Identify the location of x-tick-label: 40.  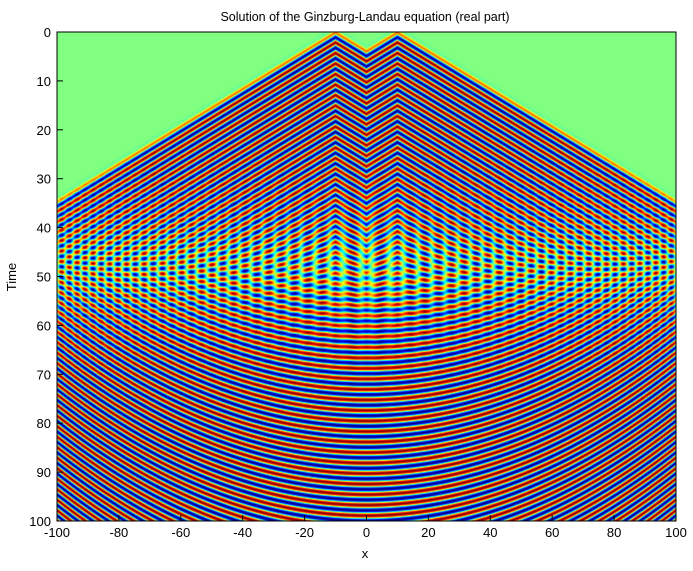
(490, 532).